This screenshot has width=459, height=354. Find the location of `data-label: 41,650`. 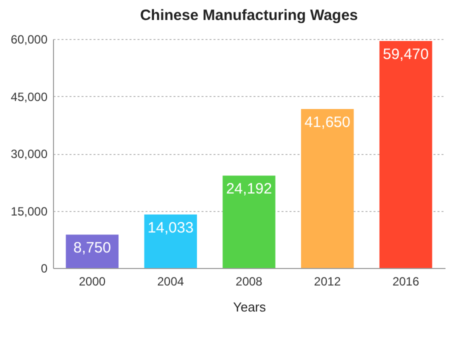

data-label: 41,650 is located at coordinates (327, 123).